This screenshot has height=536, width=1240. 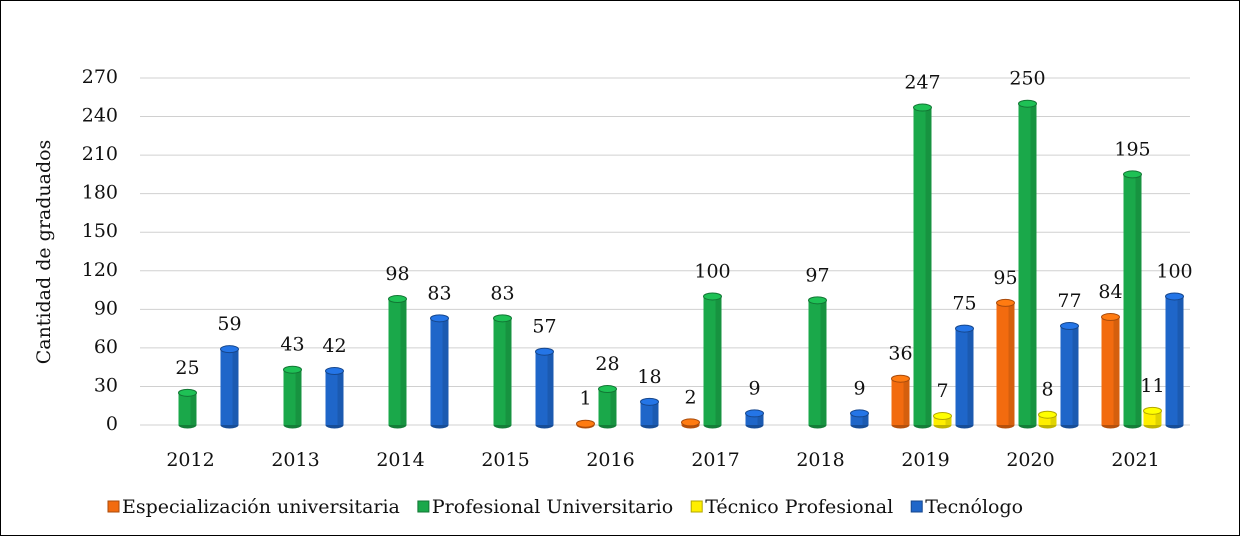 I want to click on x-tick-label: 2016, so click(x=610, y=460).